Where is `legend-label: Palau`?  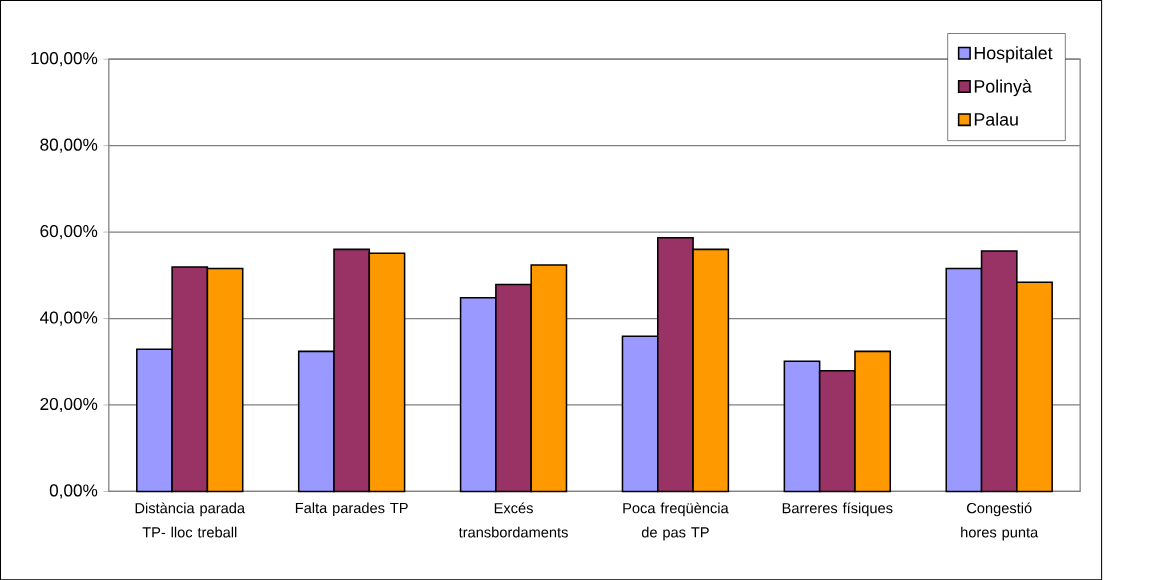
legend-label: Palau is located at coordinates (996, 119).